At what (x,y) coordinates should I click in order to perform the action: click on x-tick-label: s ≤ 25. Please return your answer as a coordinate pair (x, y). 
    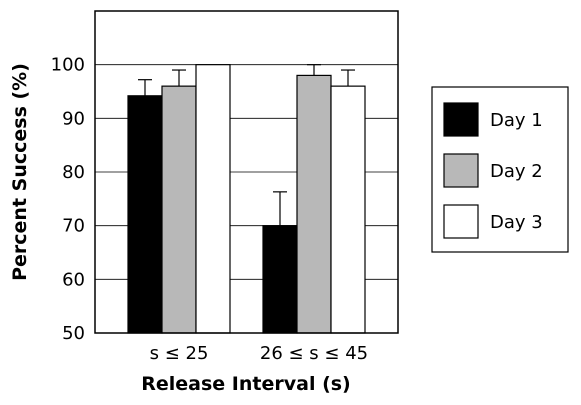
    Looking at the image, I should click on (179, 353).